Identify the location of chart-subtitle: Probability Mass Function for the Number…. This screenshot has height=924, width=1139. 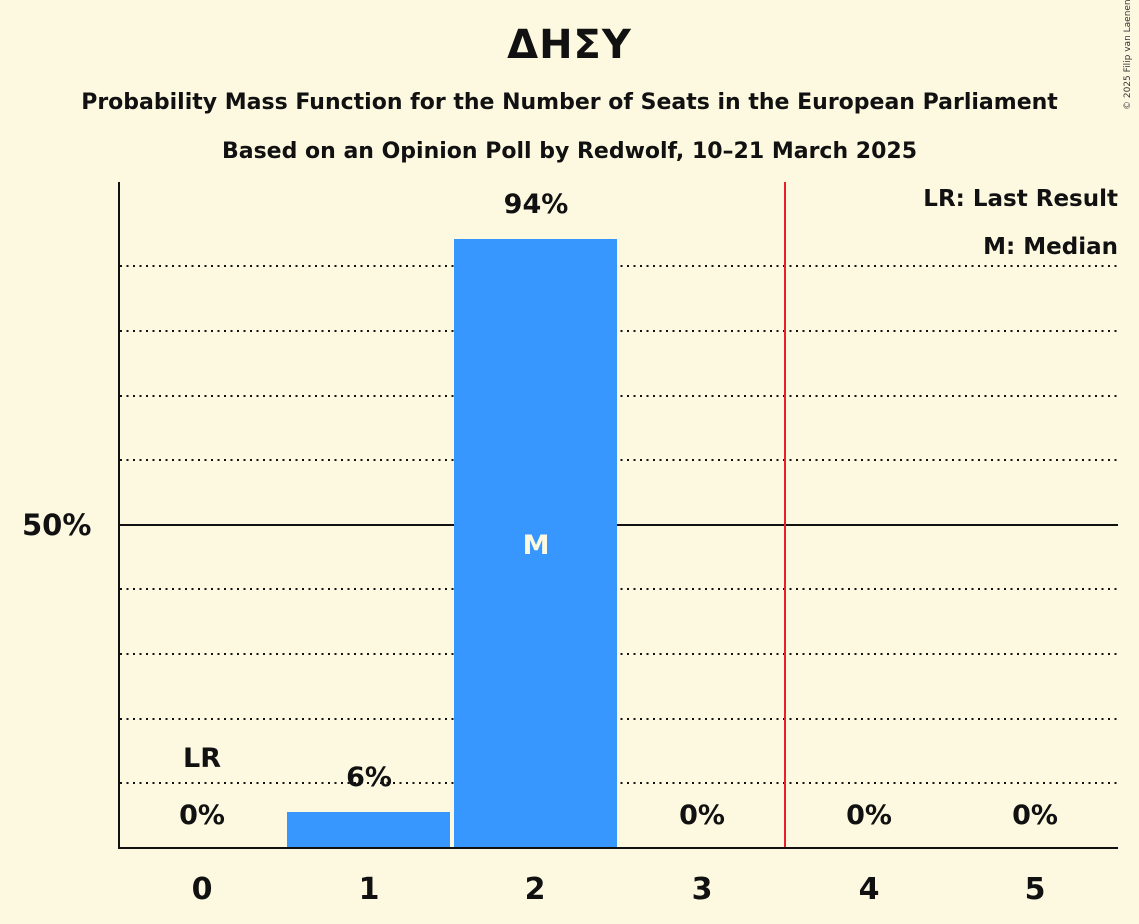
(569, 102).